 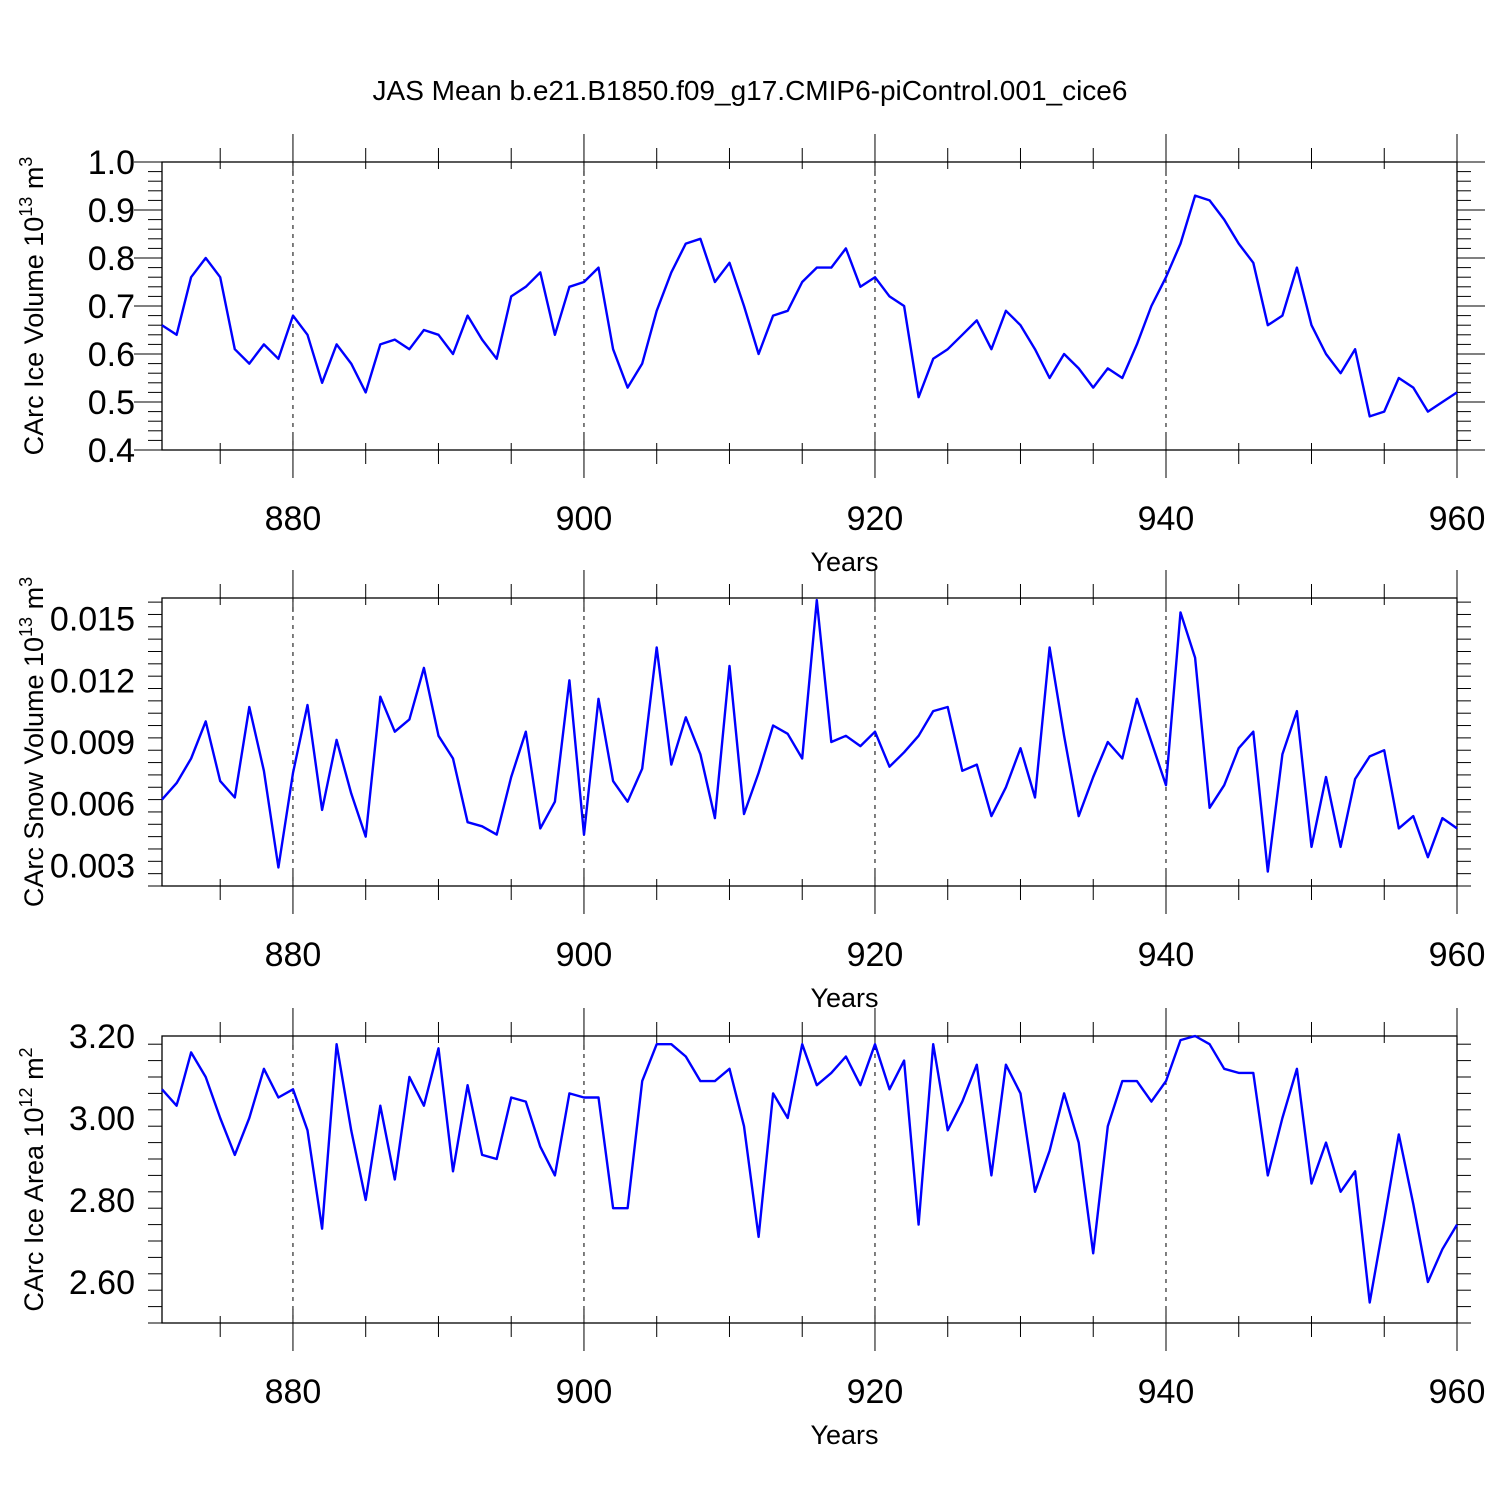 I want to click on y-tick-label: 0.7, so click(x=111, y=307).